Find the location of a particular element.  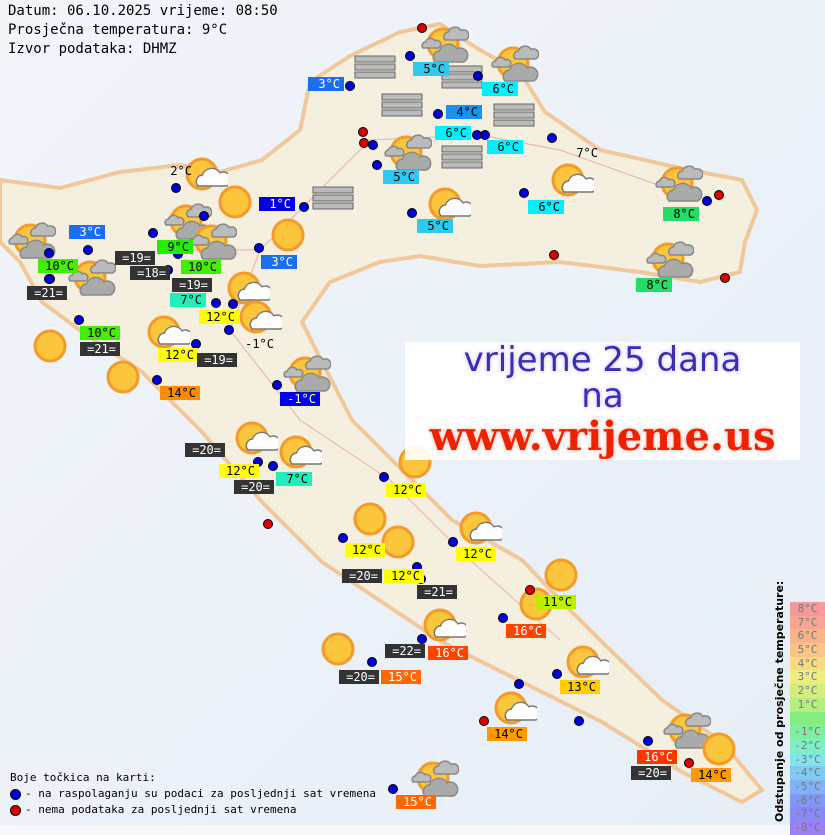

scale-step: 5°C is located at coordinates (807, 650).